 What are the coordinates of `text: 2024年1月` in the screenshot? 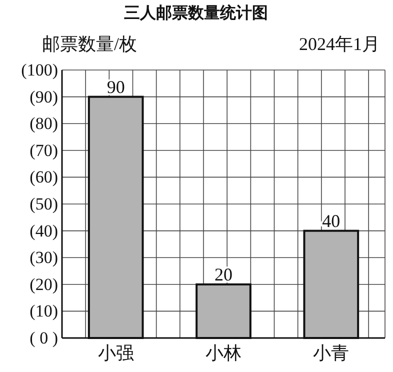 It's located at (339, 44).